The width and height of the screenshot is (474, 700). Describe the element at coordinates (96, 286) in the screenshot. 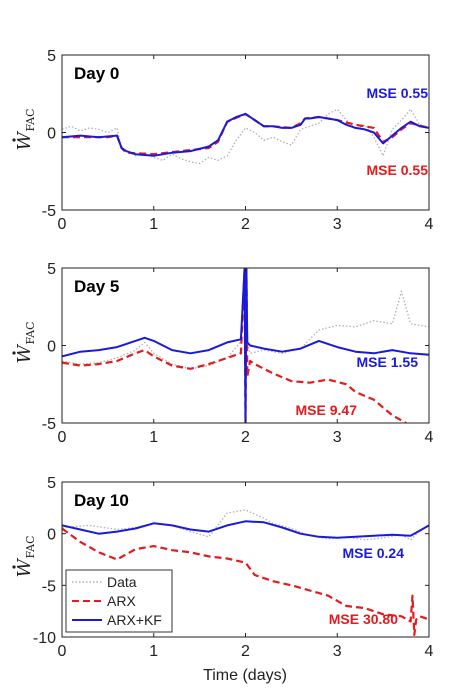

I see `panel-title: Day 5` at that location.